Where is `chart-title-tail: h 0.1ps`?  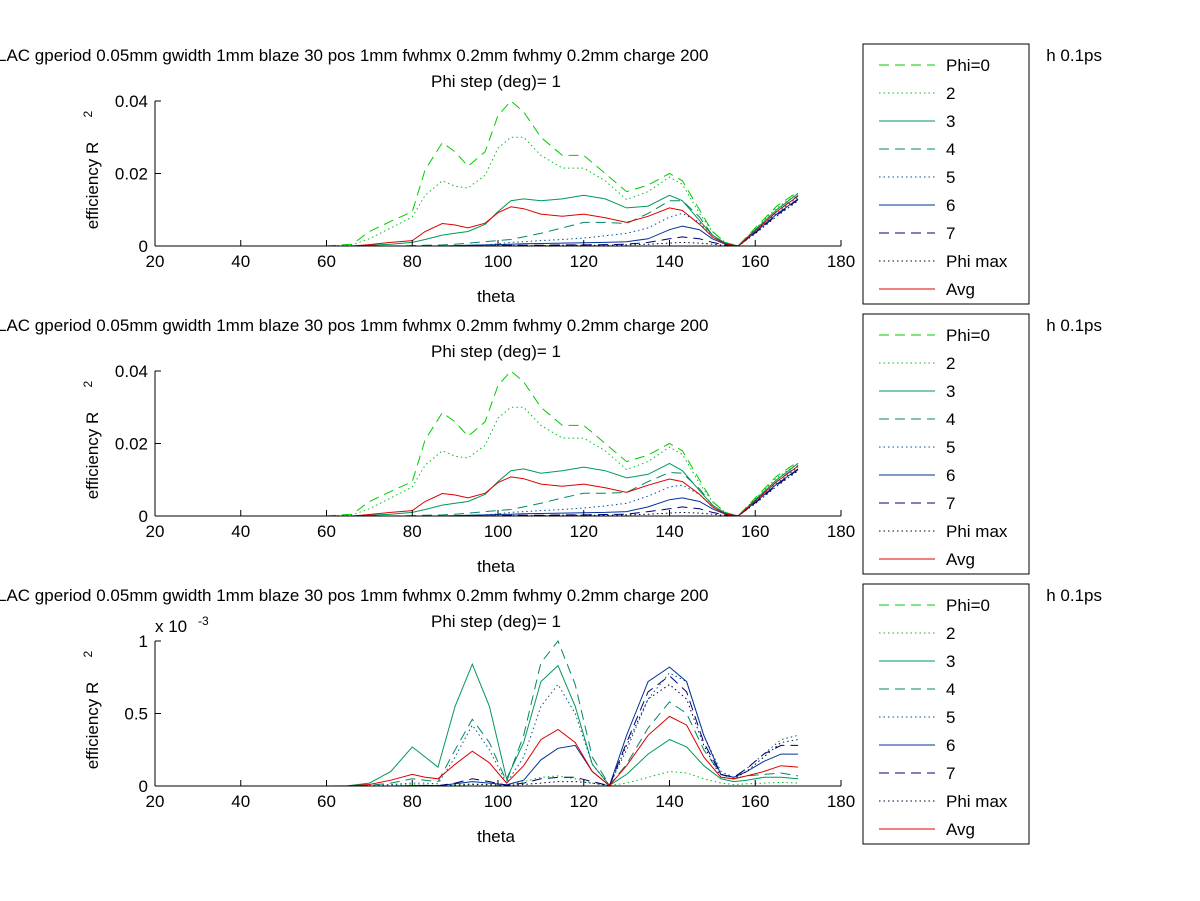
chart-title-tail: h 0.1ps is located at coordinates (1074, 595).